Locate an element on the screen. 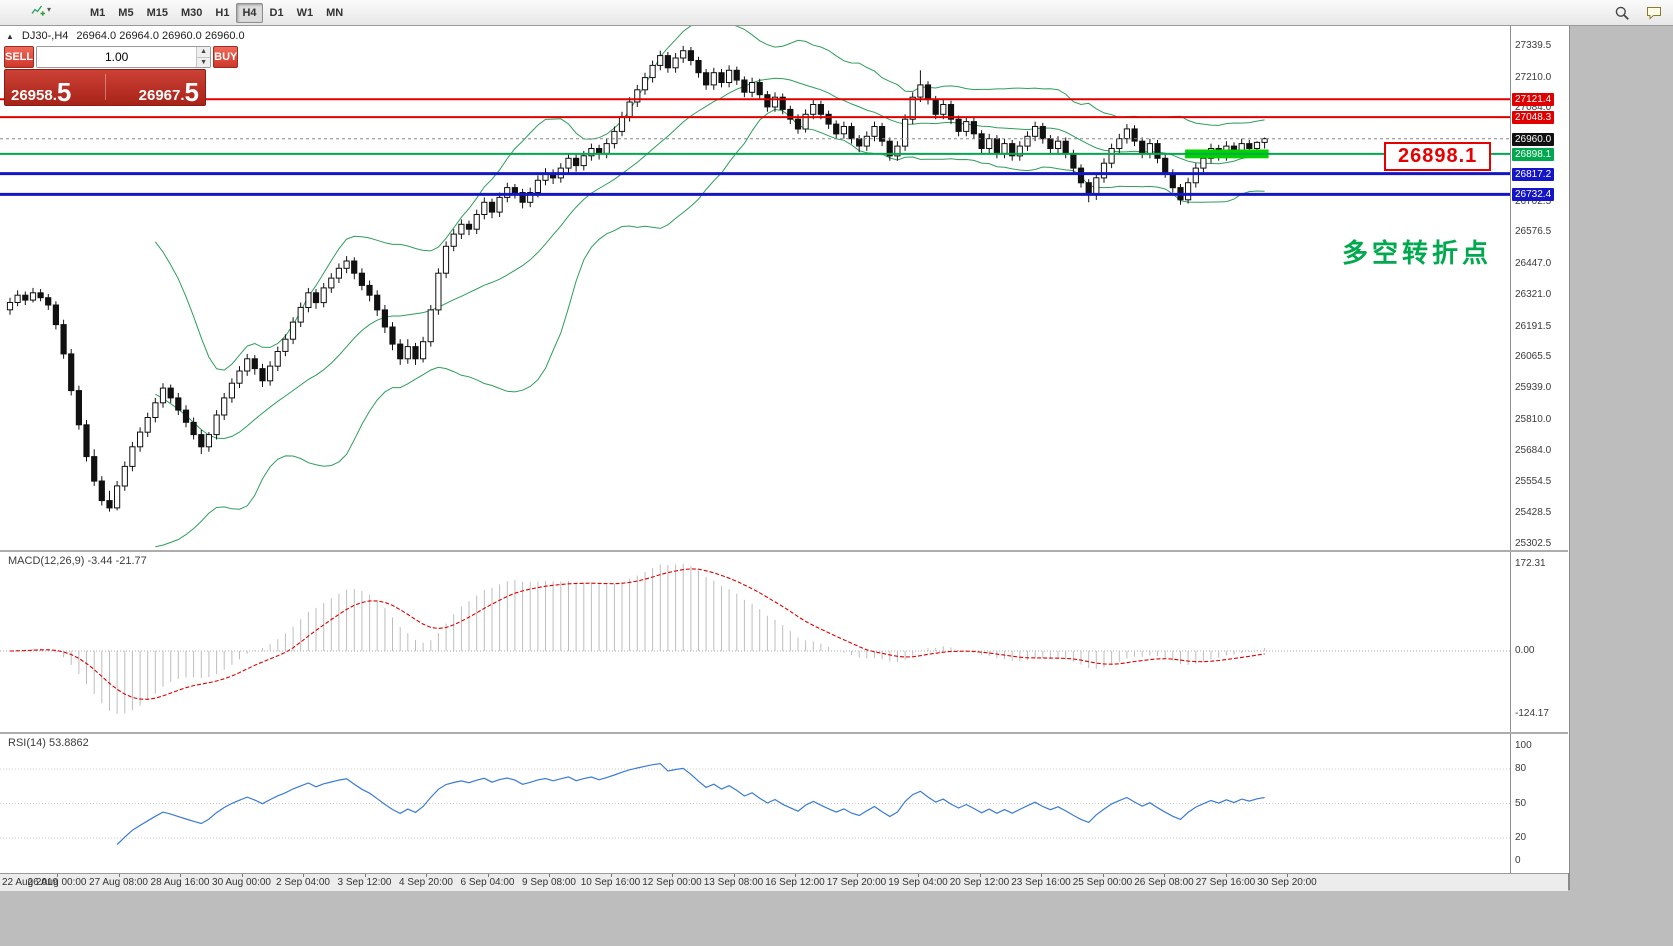 The height and width of the screenshot is (946, 1673). price-tick-label: 27210.0 is located at coordinates (1533, 77).